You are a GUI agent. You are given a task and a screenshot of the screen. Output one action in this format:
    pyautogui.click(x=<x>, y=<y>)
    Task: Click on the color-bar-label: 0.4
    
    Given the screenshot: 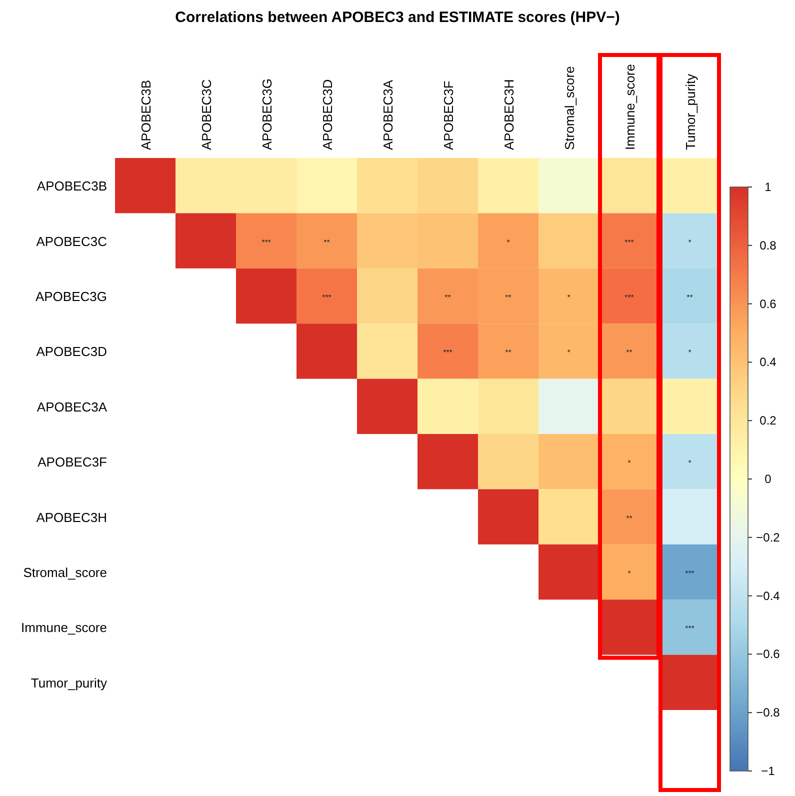 What is the action you would take?
    pyautogui.click(x=768, y=362)
    